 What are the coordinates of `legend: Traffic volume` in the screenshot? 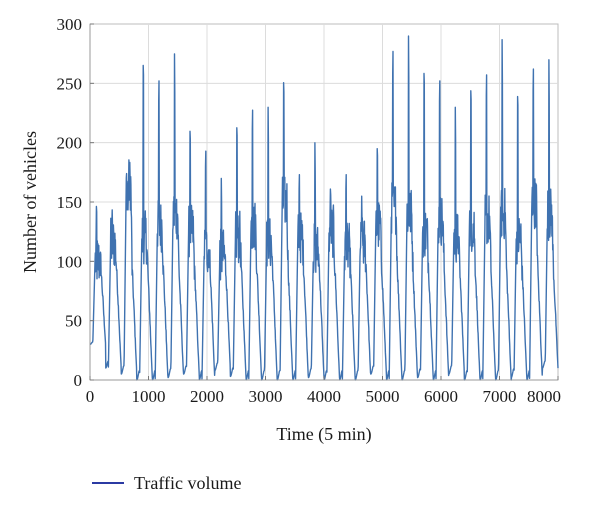 It's located at (167, 483).